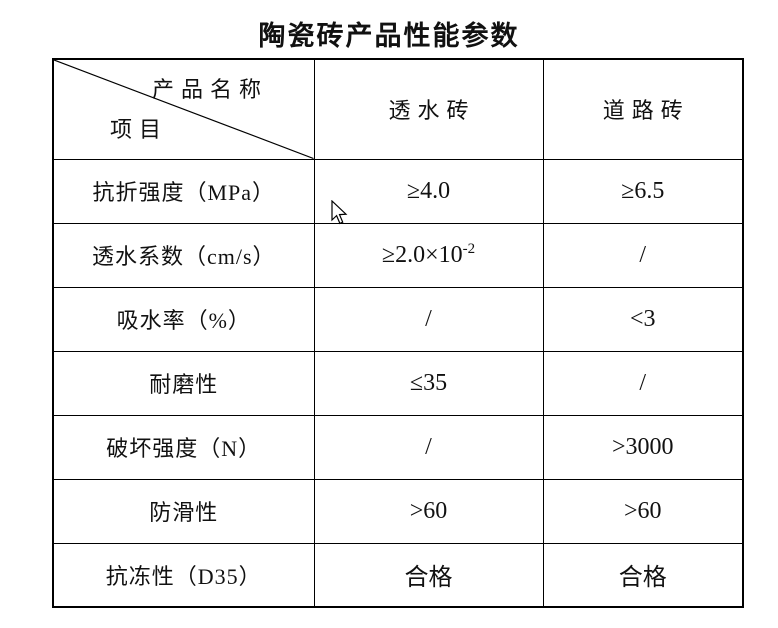  I want to click on row-label: 抗冻性（D35）, so click(183, 575).